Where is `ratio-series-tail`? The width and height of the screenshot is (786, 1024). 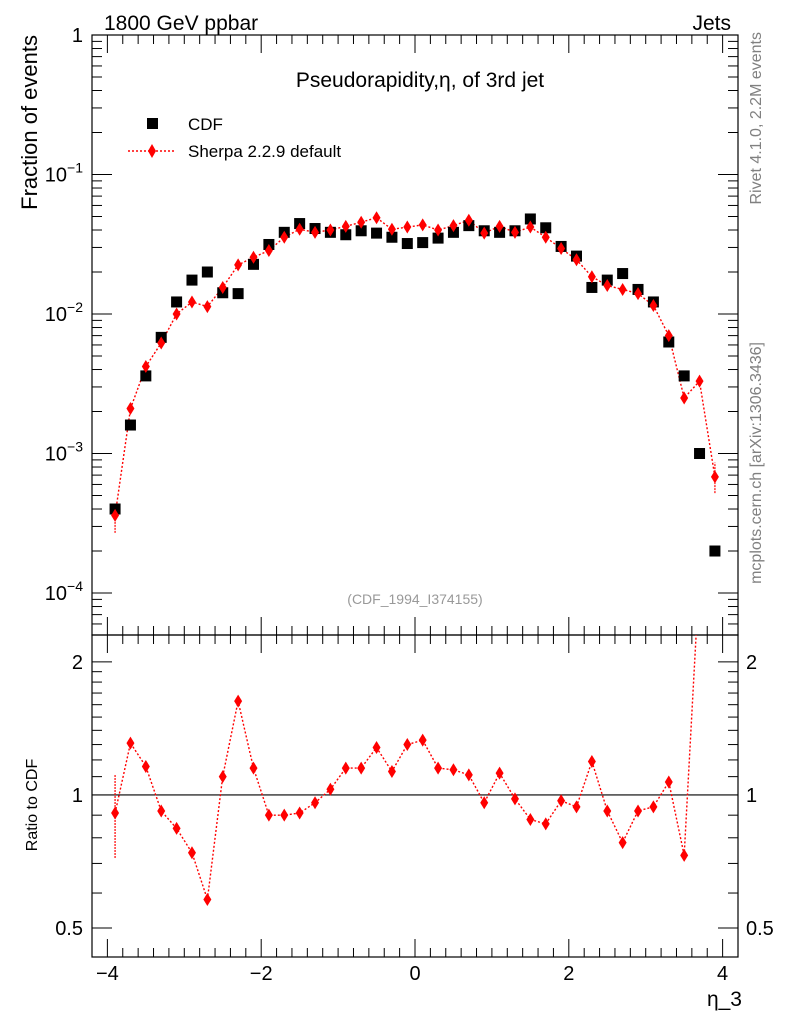 ratio-series-tail is located at coordinates (690, 745).